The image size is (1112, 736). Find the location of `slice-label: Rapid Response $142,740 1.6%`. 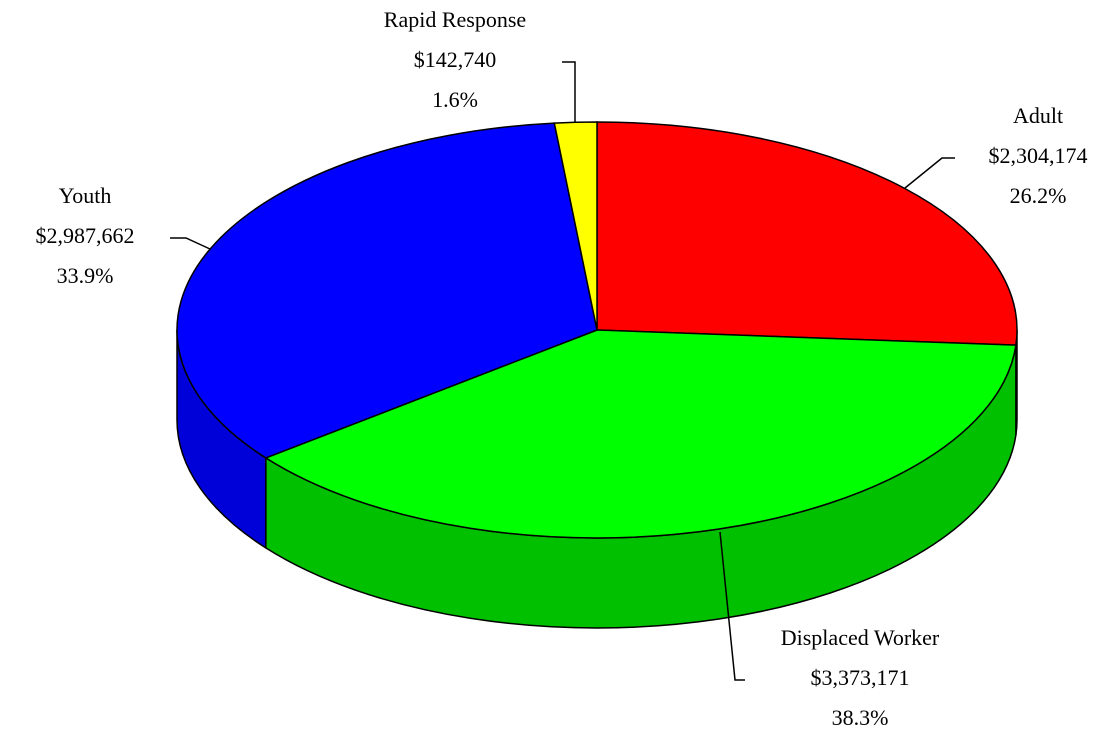

slice-label: Rapid Response $142,740 1.6% is located at coordinates (455, 59).